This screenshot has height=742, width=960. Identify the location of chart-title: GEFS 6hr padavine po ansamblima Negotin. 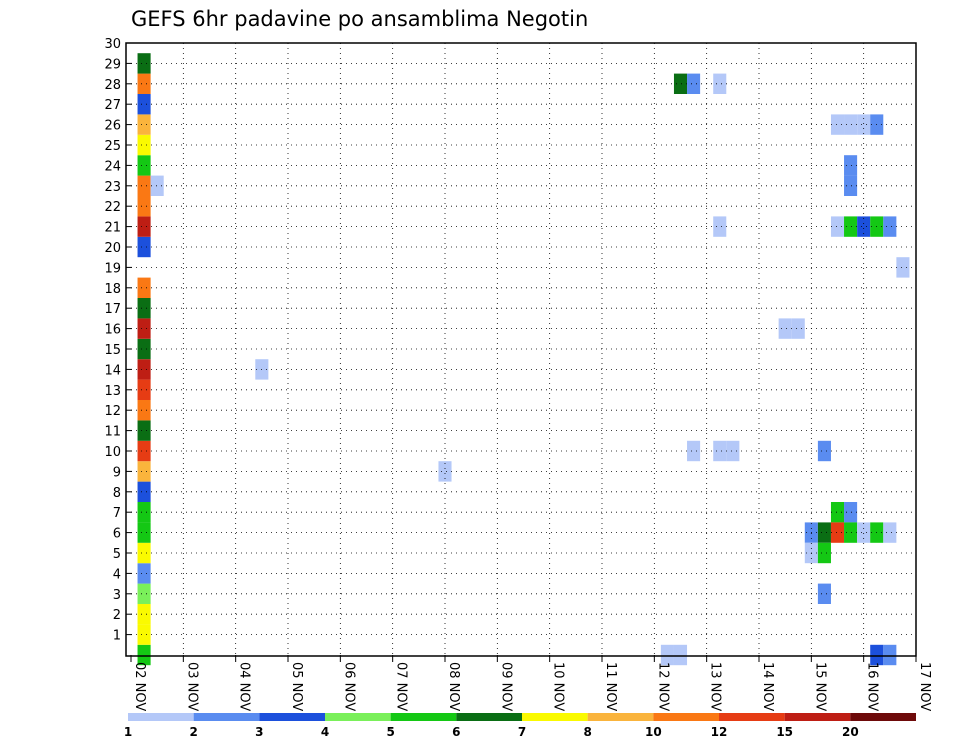
(359, 19).